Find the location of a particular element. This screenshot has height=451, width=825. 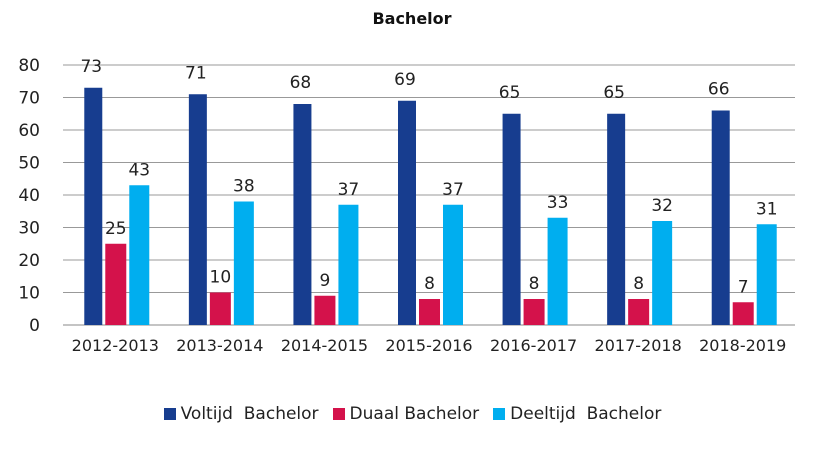

chart-title: Bachelor is located at coordinates (411, 18).